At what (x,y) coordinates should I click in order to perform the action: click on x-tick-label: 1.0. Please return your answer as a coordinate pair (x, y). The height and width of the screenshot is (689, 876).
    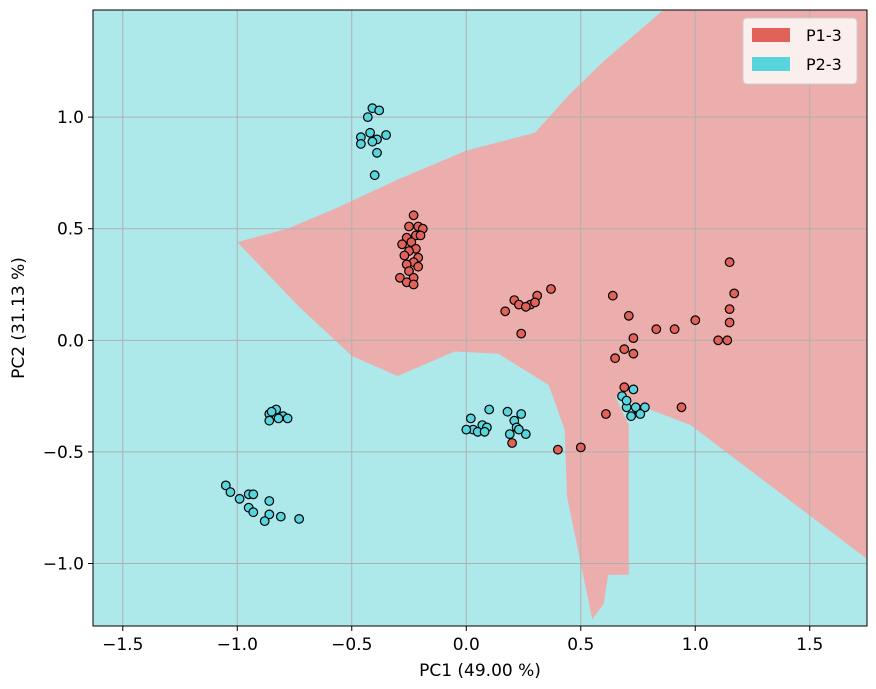
    Looking at the image, I should click on (695, 645).